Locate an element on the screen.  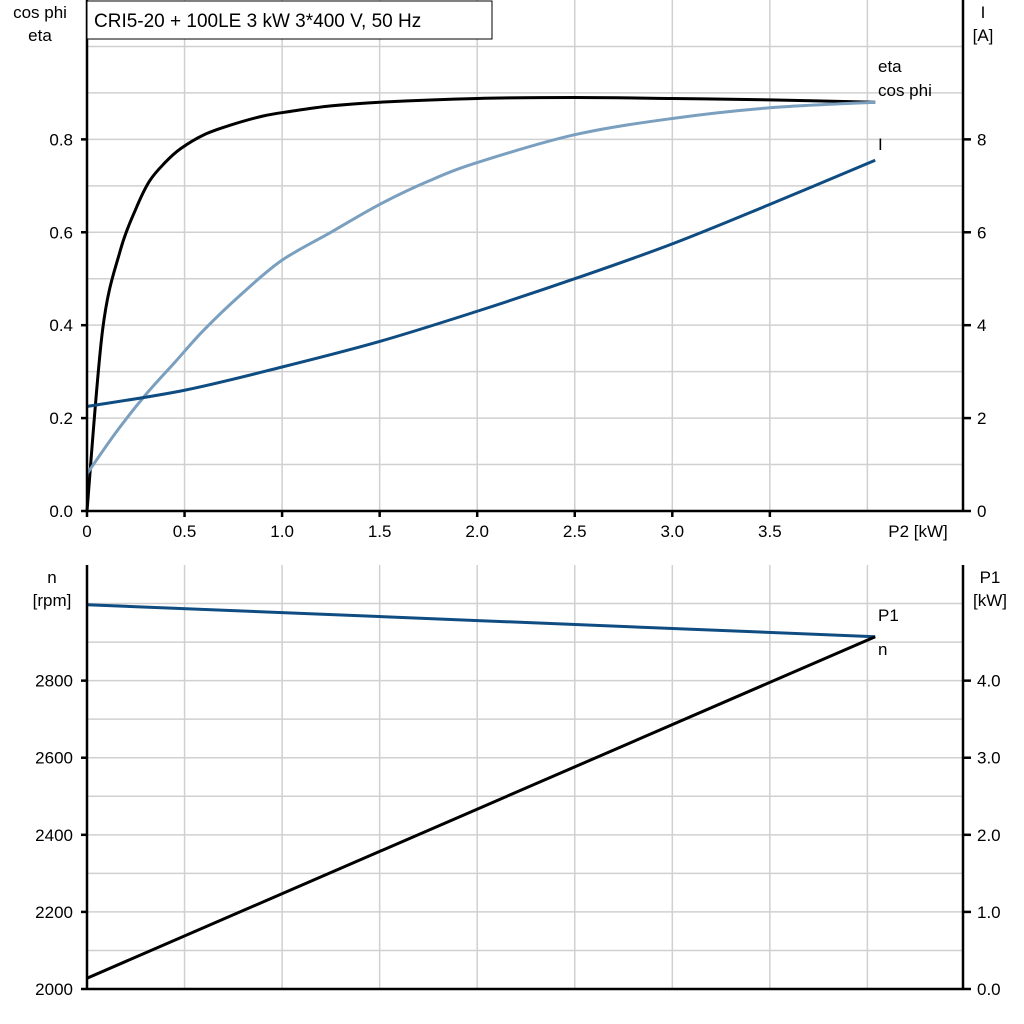
x-tick-label: 3.0 is located at coordinates (672, 531).